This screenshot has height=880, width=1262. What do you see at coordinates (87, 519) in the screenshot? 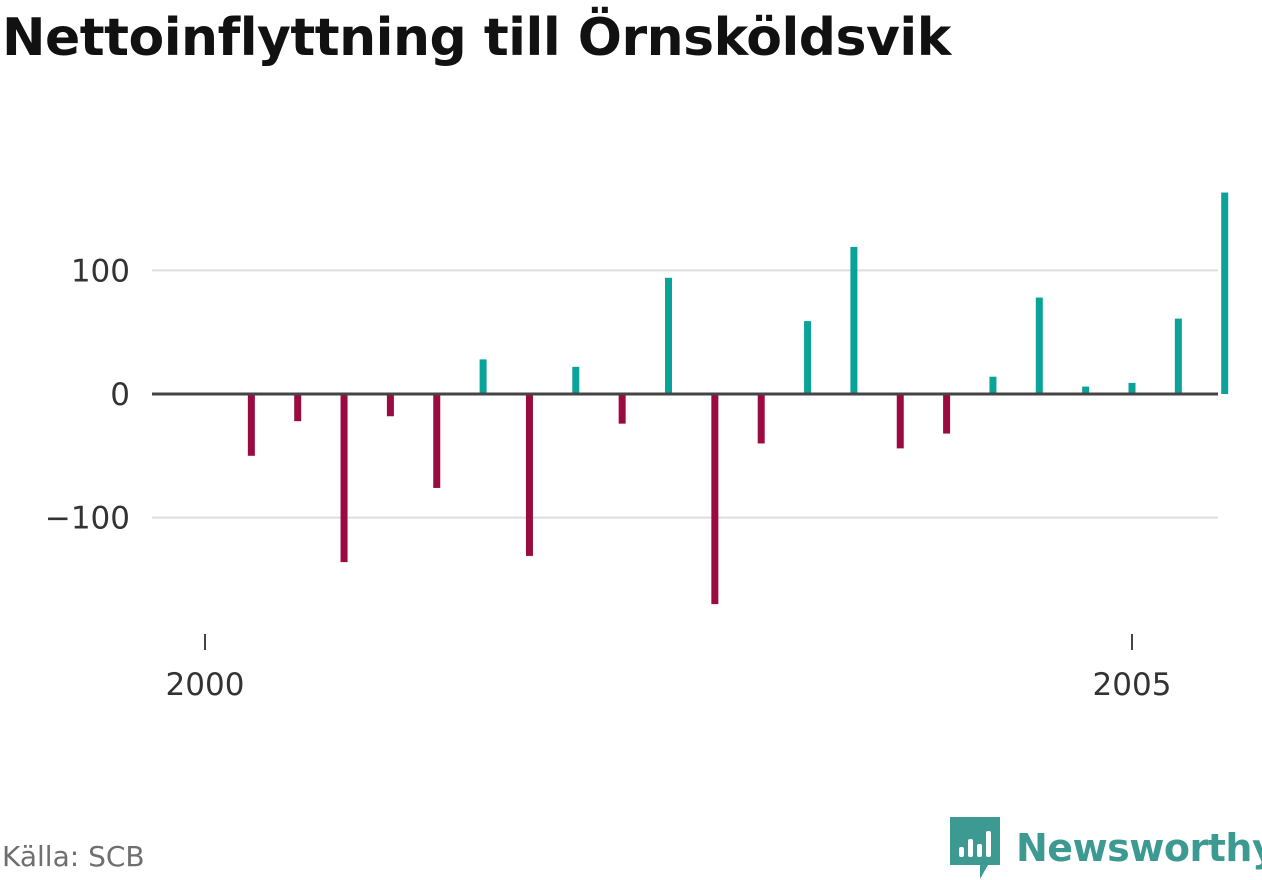
I see `y-tick-label: −100` at bounding box center [87, 519].